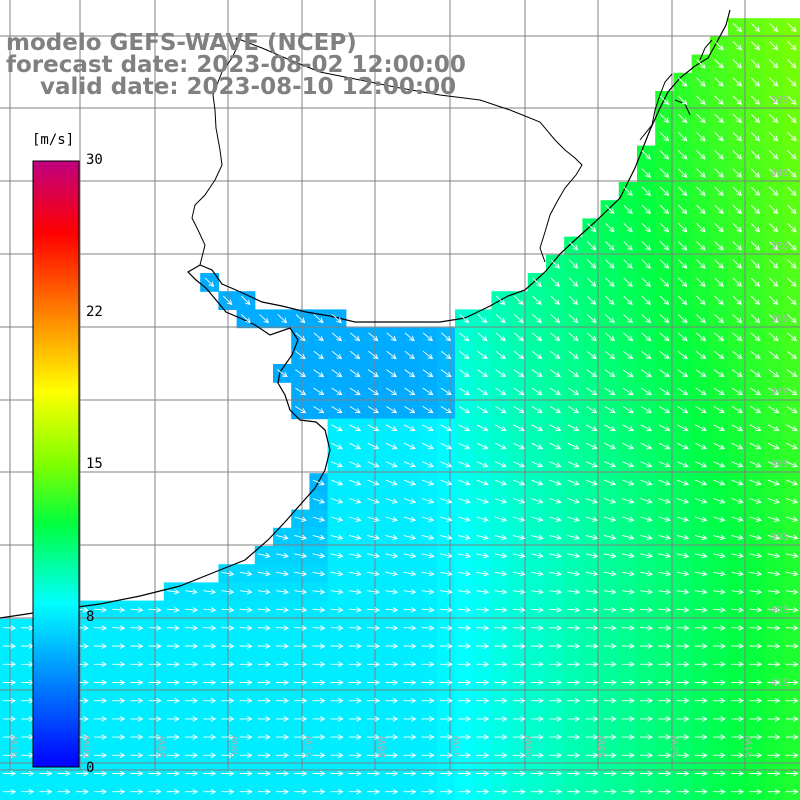 This screenshot has height=800, width=800. I want to click on colorbar-tick-15: 15, so click(94, 464).